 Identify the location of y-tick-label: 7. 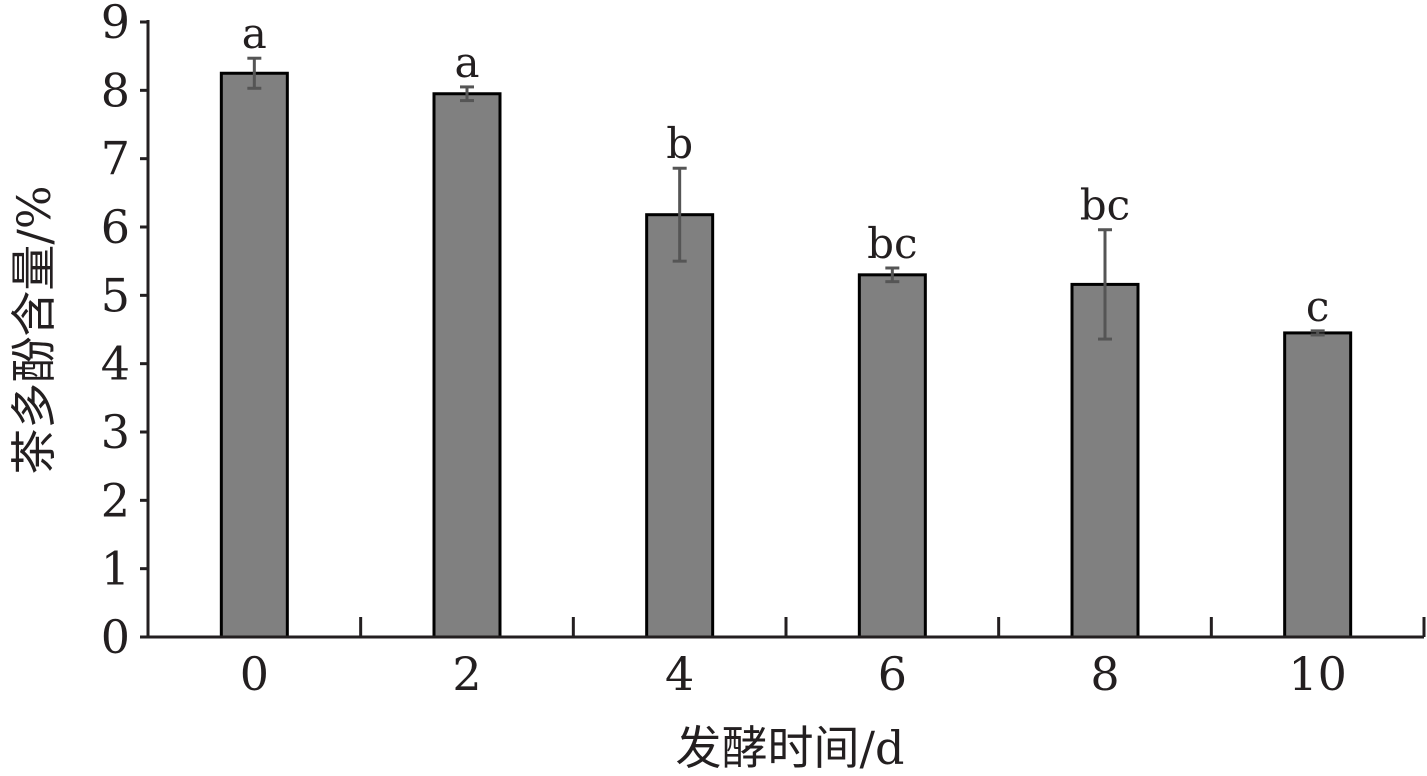
(115, 159).